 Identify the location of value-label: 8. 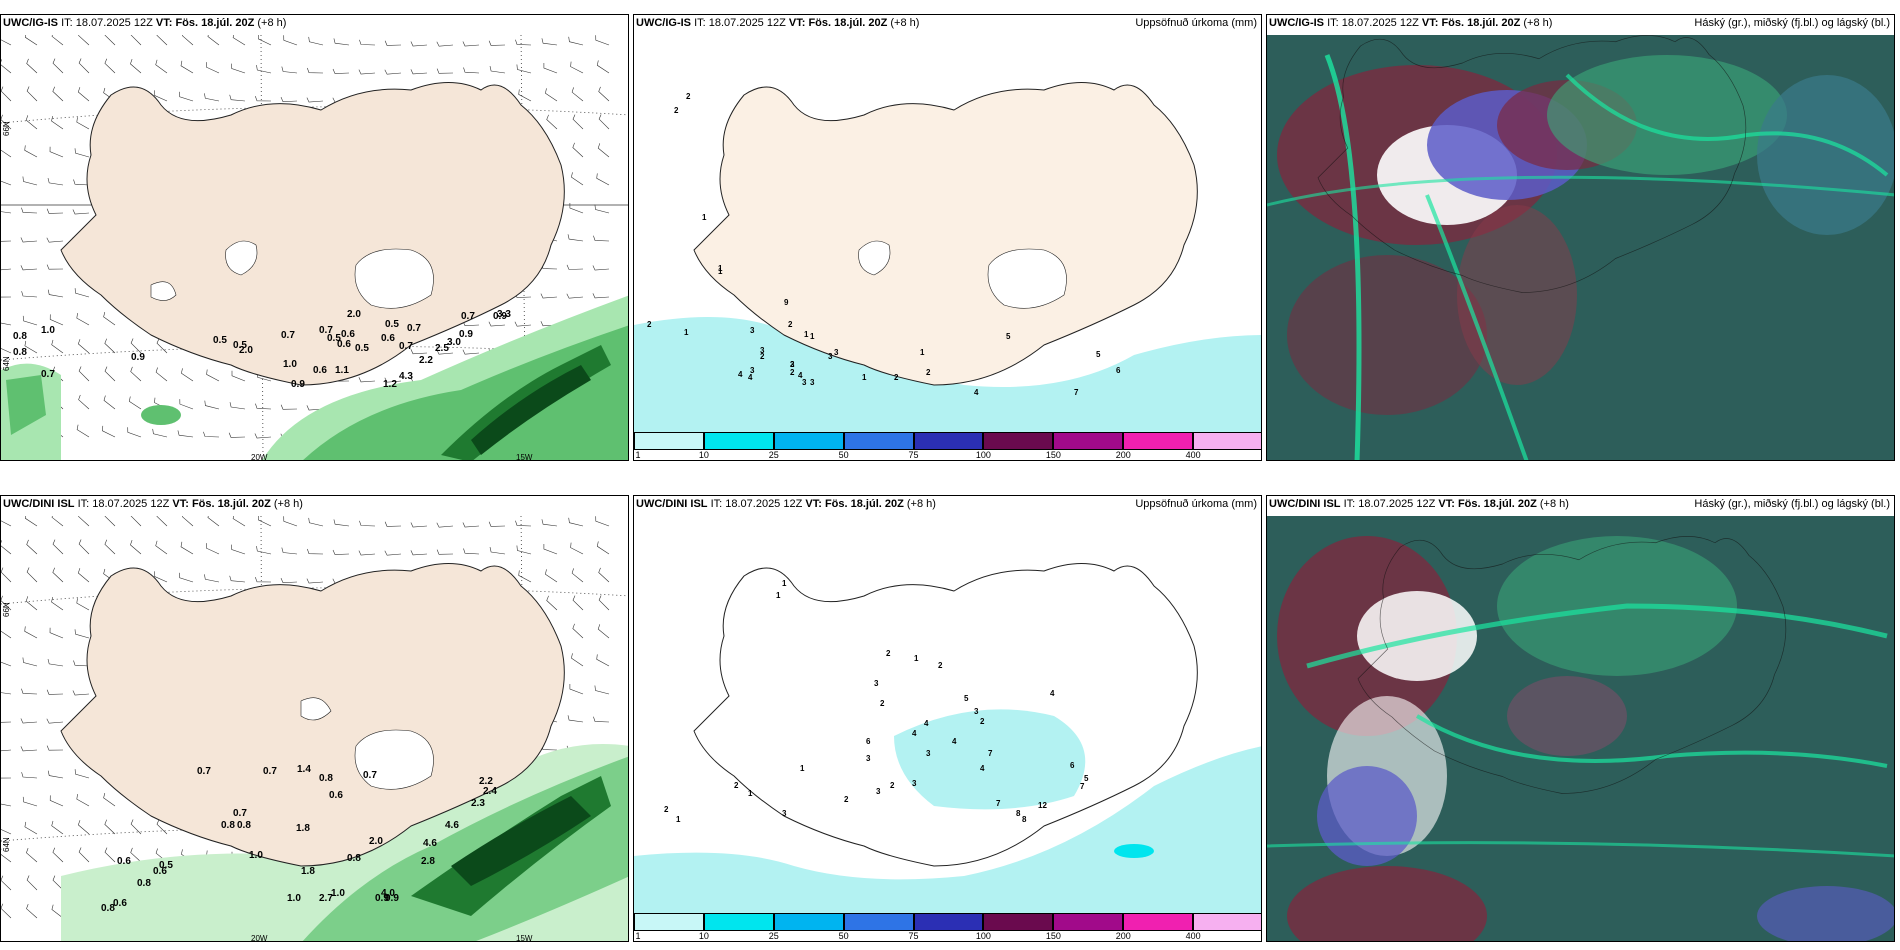
(1024, 819).